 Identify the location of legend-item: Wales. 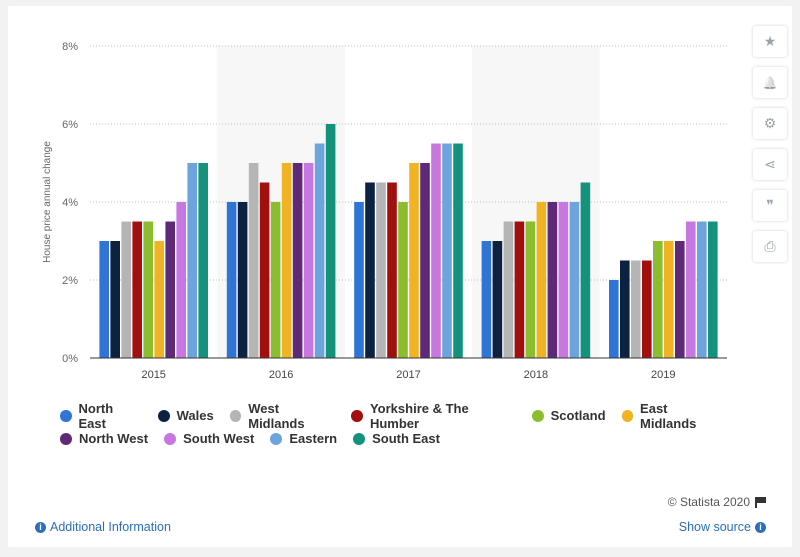
(185, 415).